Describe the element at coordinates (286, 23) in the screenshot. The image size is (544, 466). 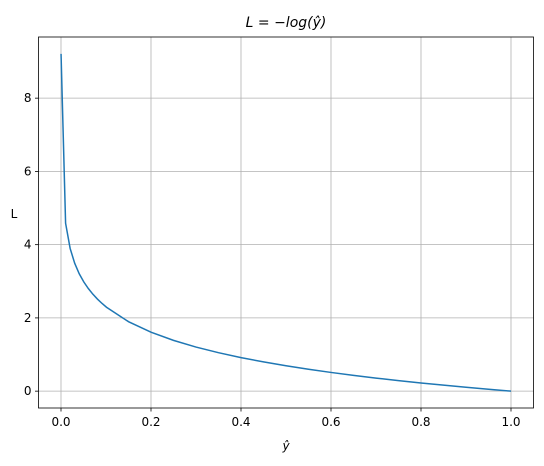
I see `chart-title: L = −log(ŷ)` at that location.